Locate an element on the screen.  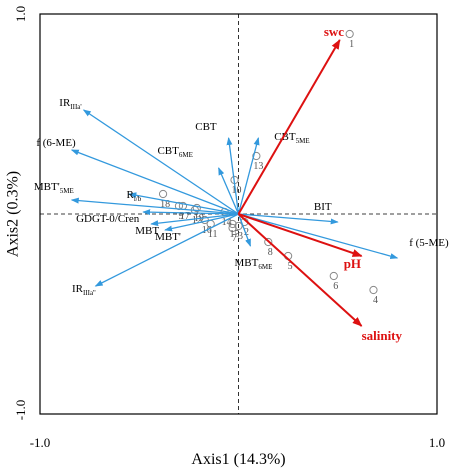
variable-label-ir-iiia: IRIIIa'' is located at coordinates (84, 290).